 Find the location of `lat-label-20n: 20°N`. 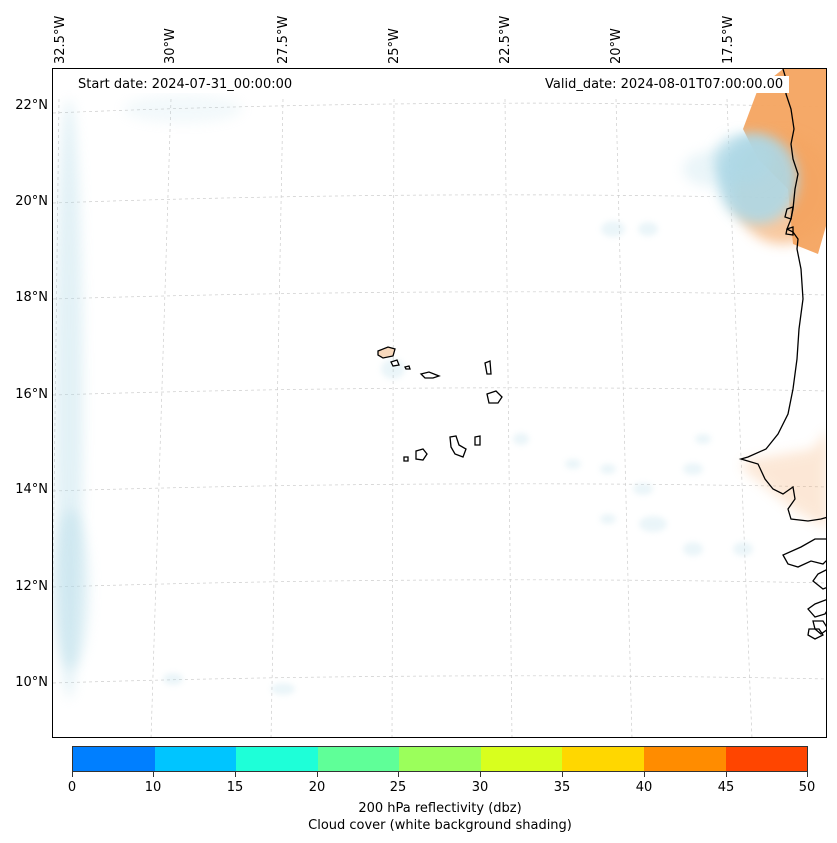

lat-label-20n: 20°N is located at coordinates (31, 201).